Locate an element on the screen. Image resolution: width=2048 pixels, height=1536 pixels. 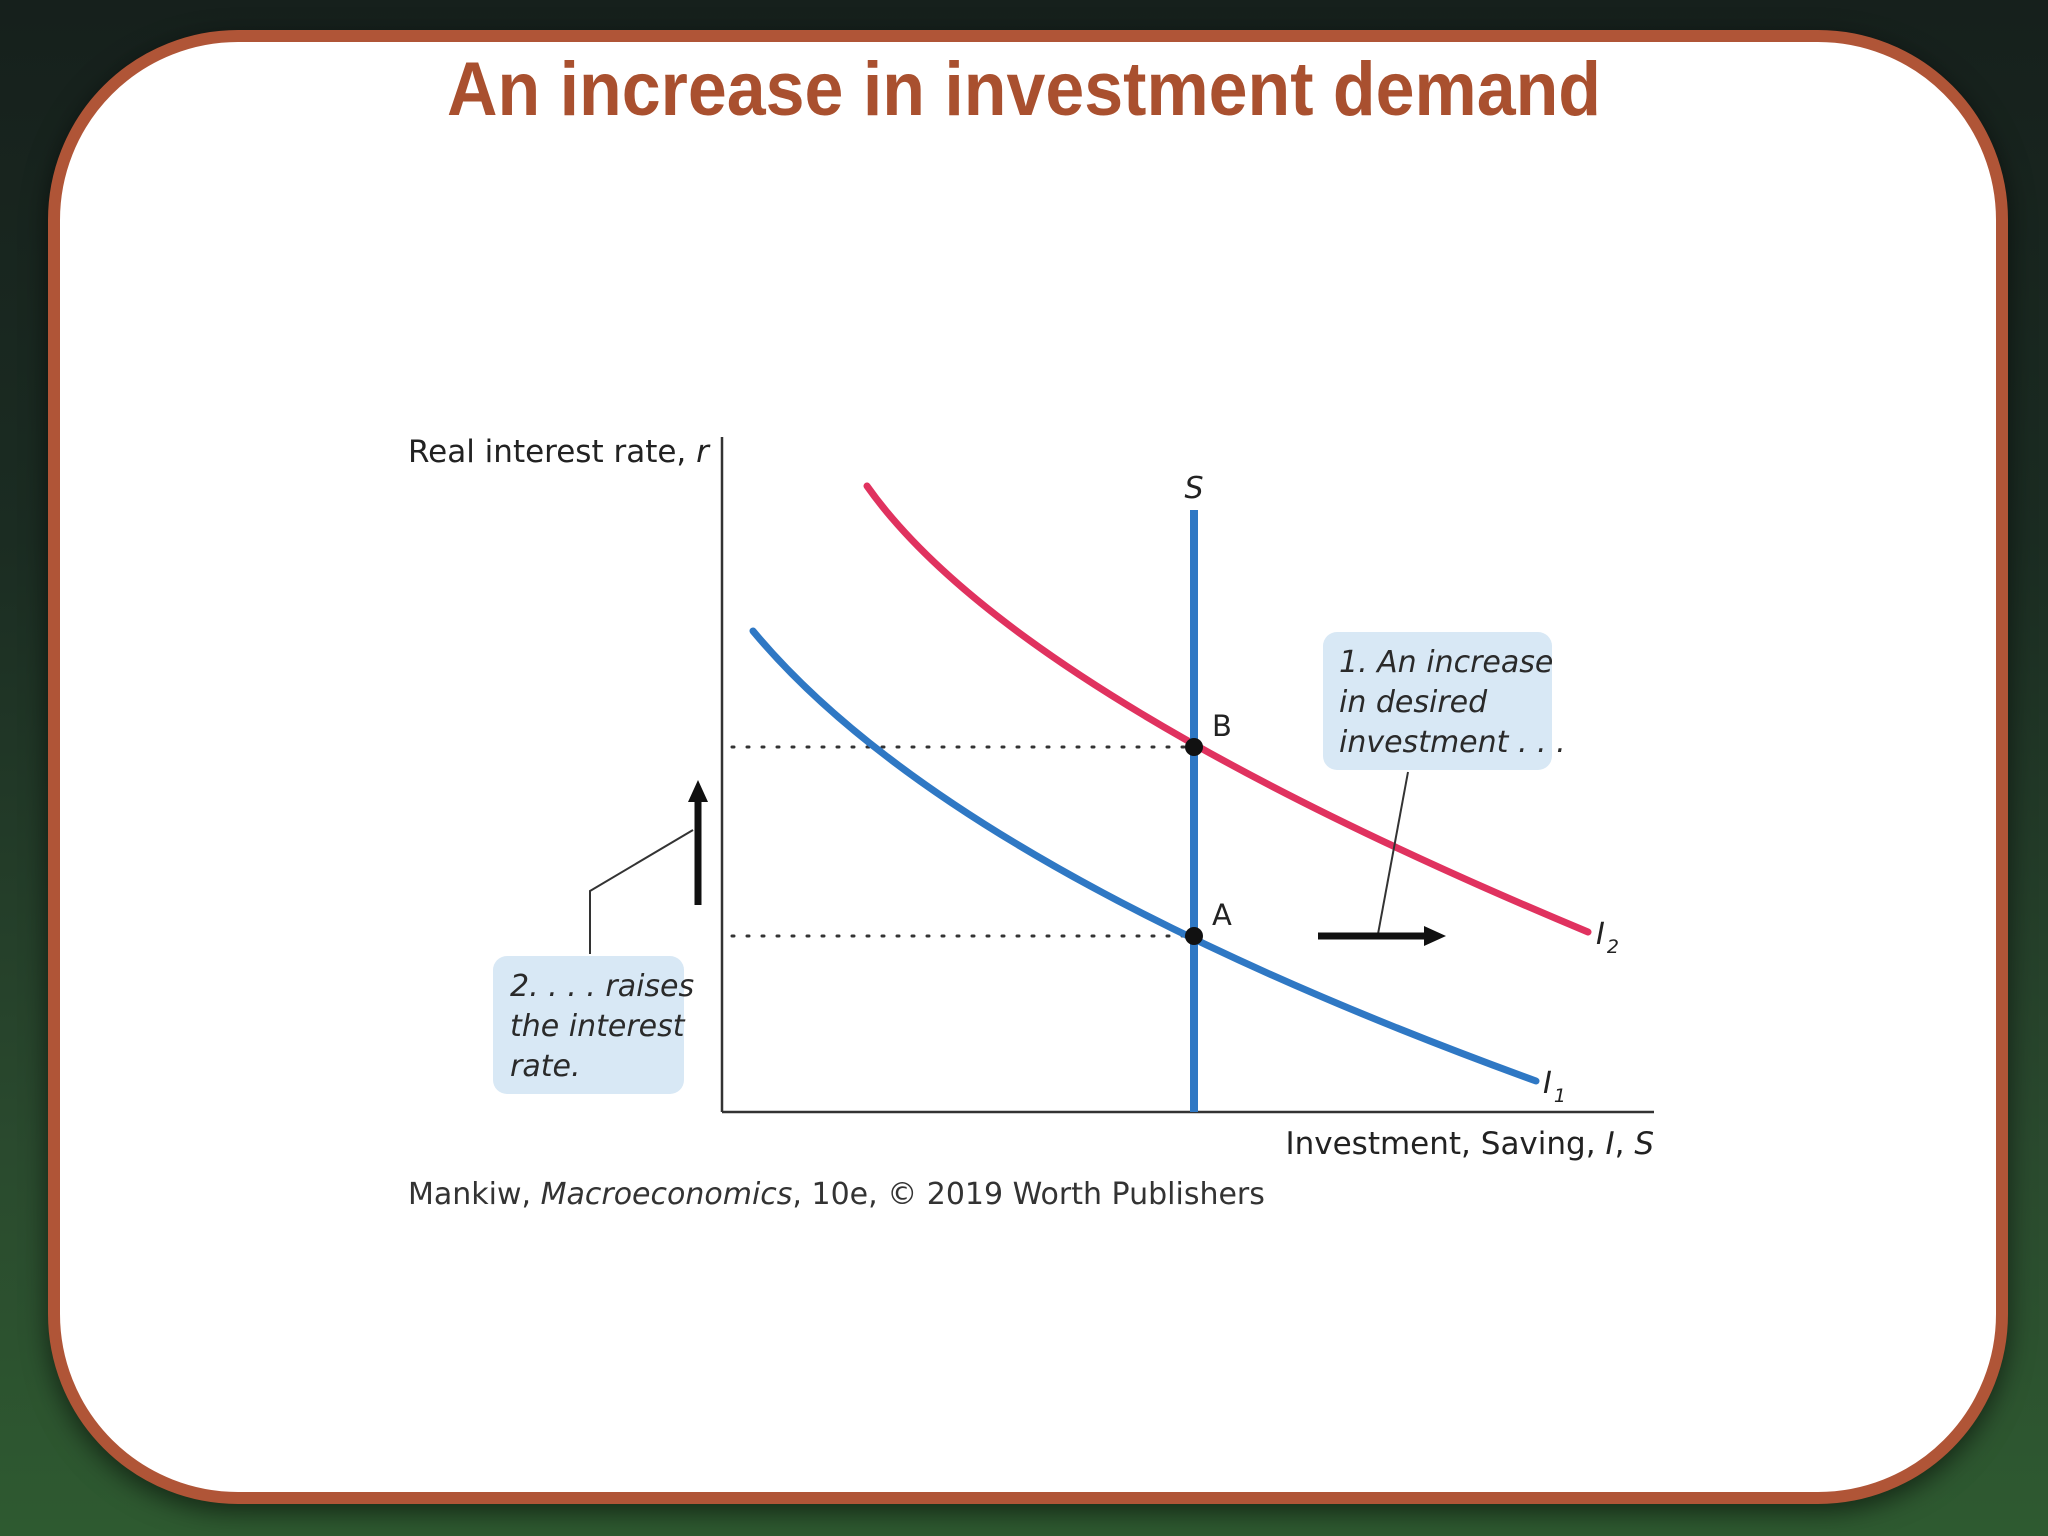
callout-2-leader-line is located at coordinates (641, 891).